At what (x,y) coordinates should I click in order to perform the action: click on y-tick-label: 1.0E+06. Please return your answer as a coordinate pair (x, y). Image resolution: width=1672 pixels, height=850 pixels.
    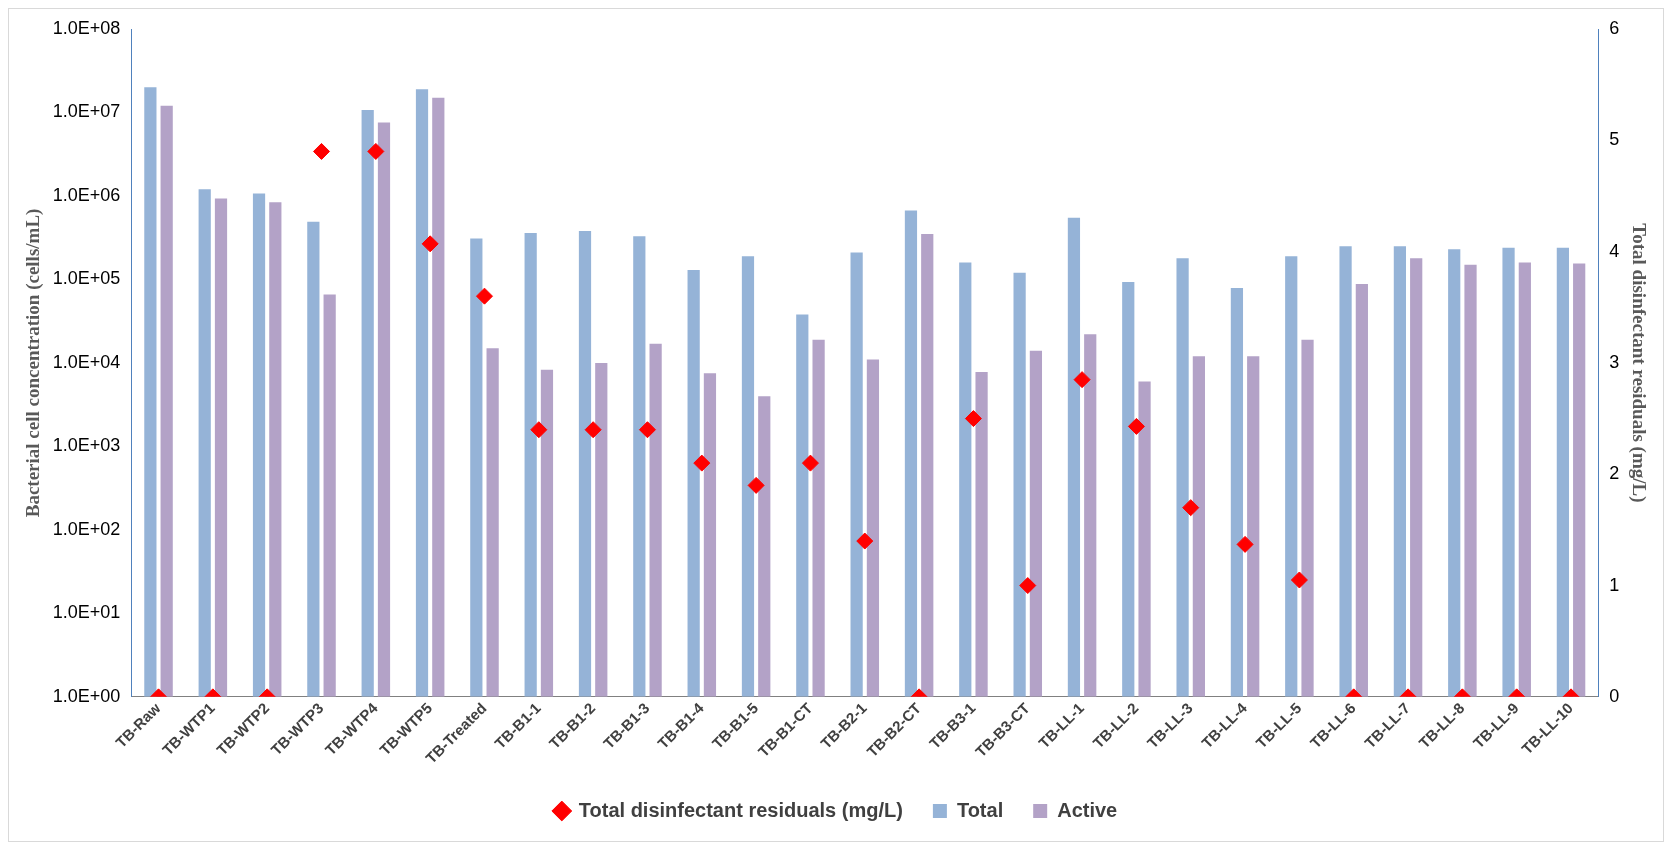
    Looking at the image, I should click on (86, 194).